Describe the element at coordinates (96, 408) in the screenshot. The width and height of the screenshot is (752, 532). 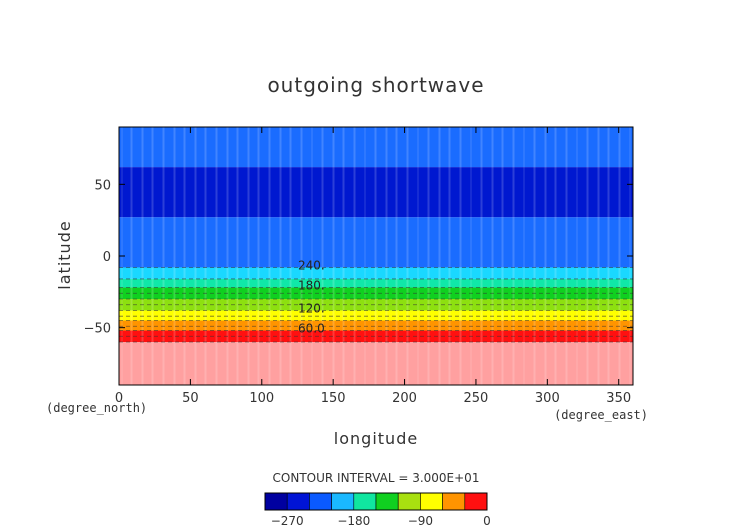
I see `y-unit-label: (degree_north)` at that location.